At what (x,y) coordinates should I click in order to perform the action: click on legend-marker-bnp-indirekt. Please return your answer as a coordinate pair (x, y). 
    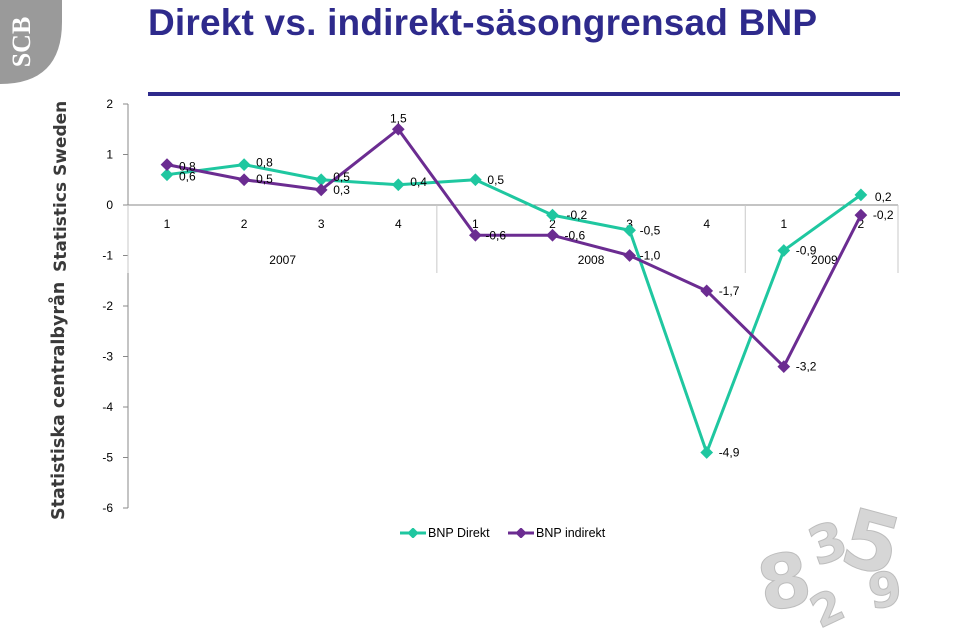
    Looking at the image, I should click on (521, 533).